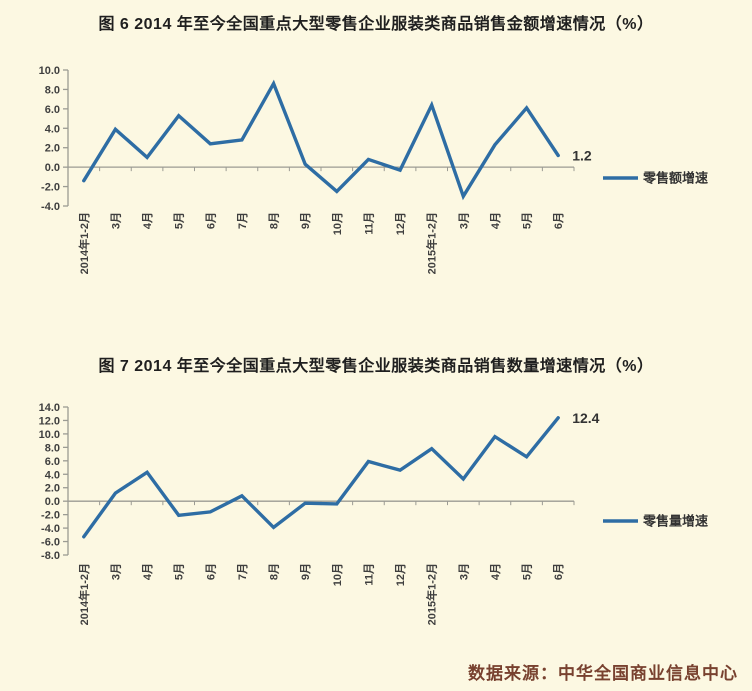 This screenshot has width=752, height=691. I want to click on legend-label: 零售量增速, so click(675, 521).